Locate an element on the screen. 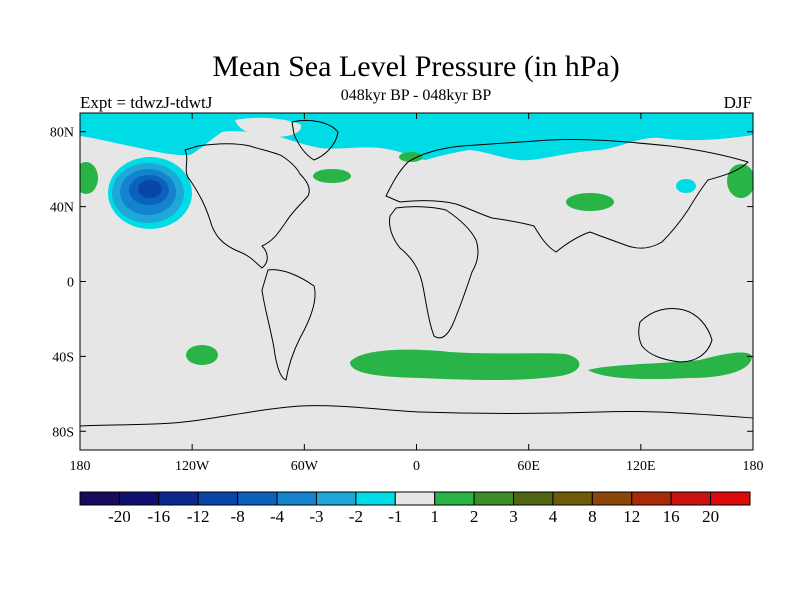 The height and width of the screenshot is (600, 800). colorbar-label: -16 is located at coordinates (158, 516).